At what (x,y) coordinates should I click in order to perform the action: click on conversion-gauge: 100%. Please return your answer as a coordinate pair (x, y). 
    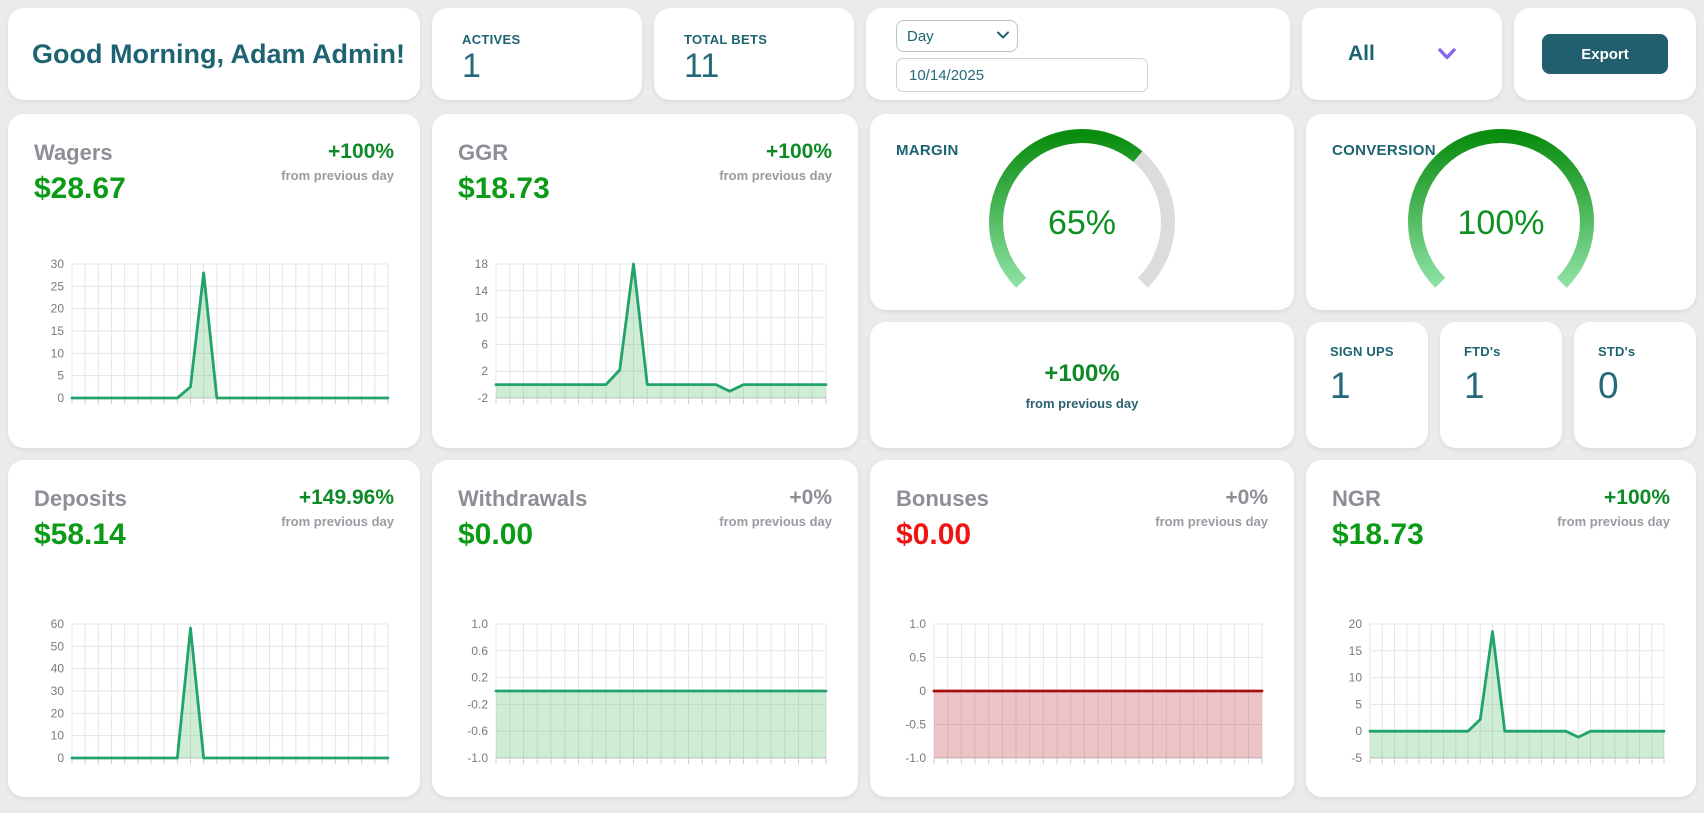
    Looking at the image, I should click on (1501, 208).